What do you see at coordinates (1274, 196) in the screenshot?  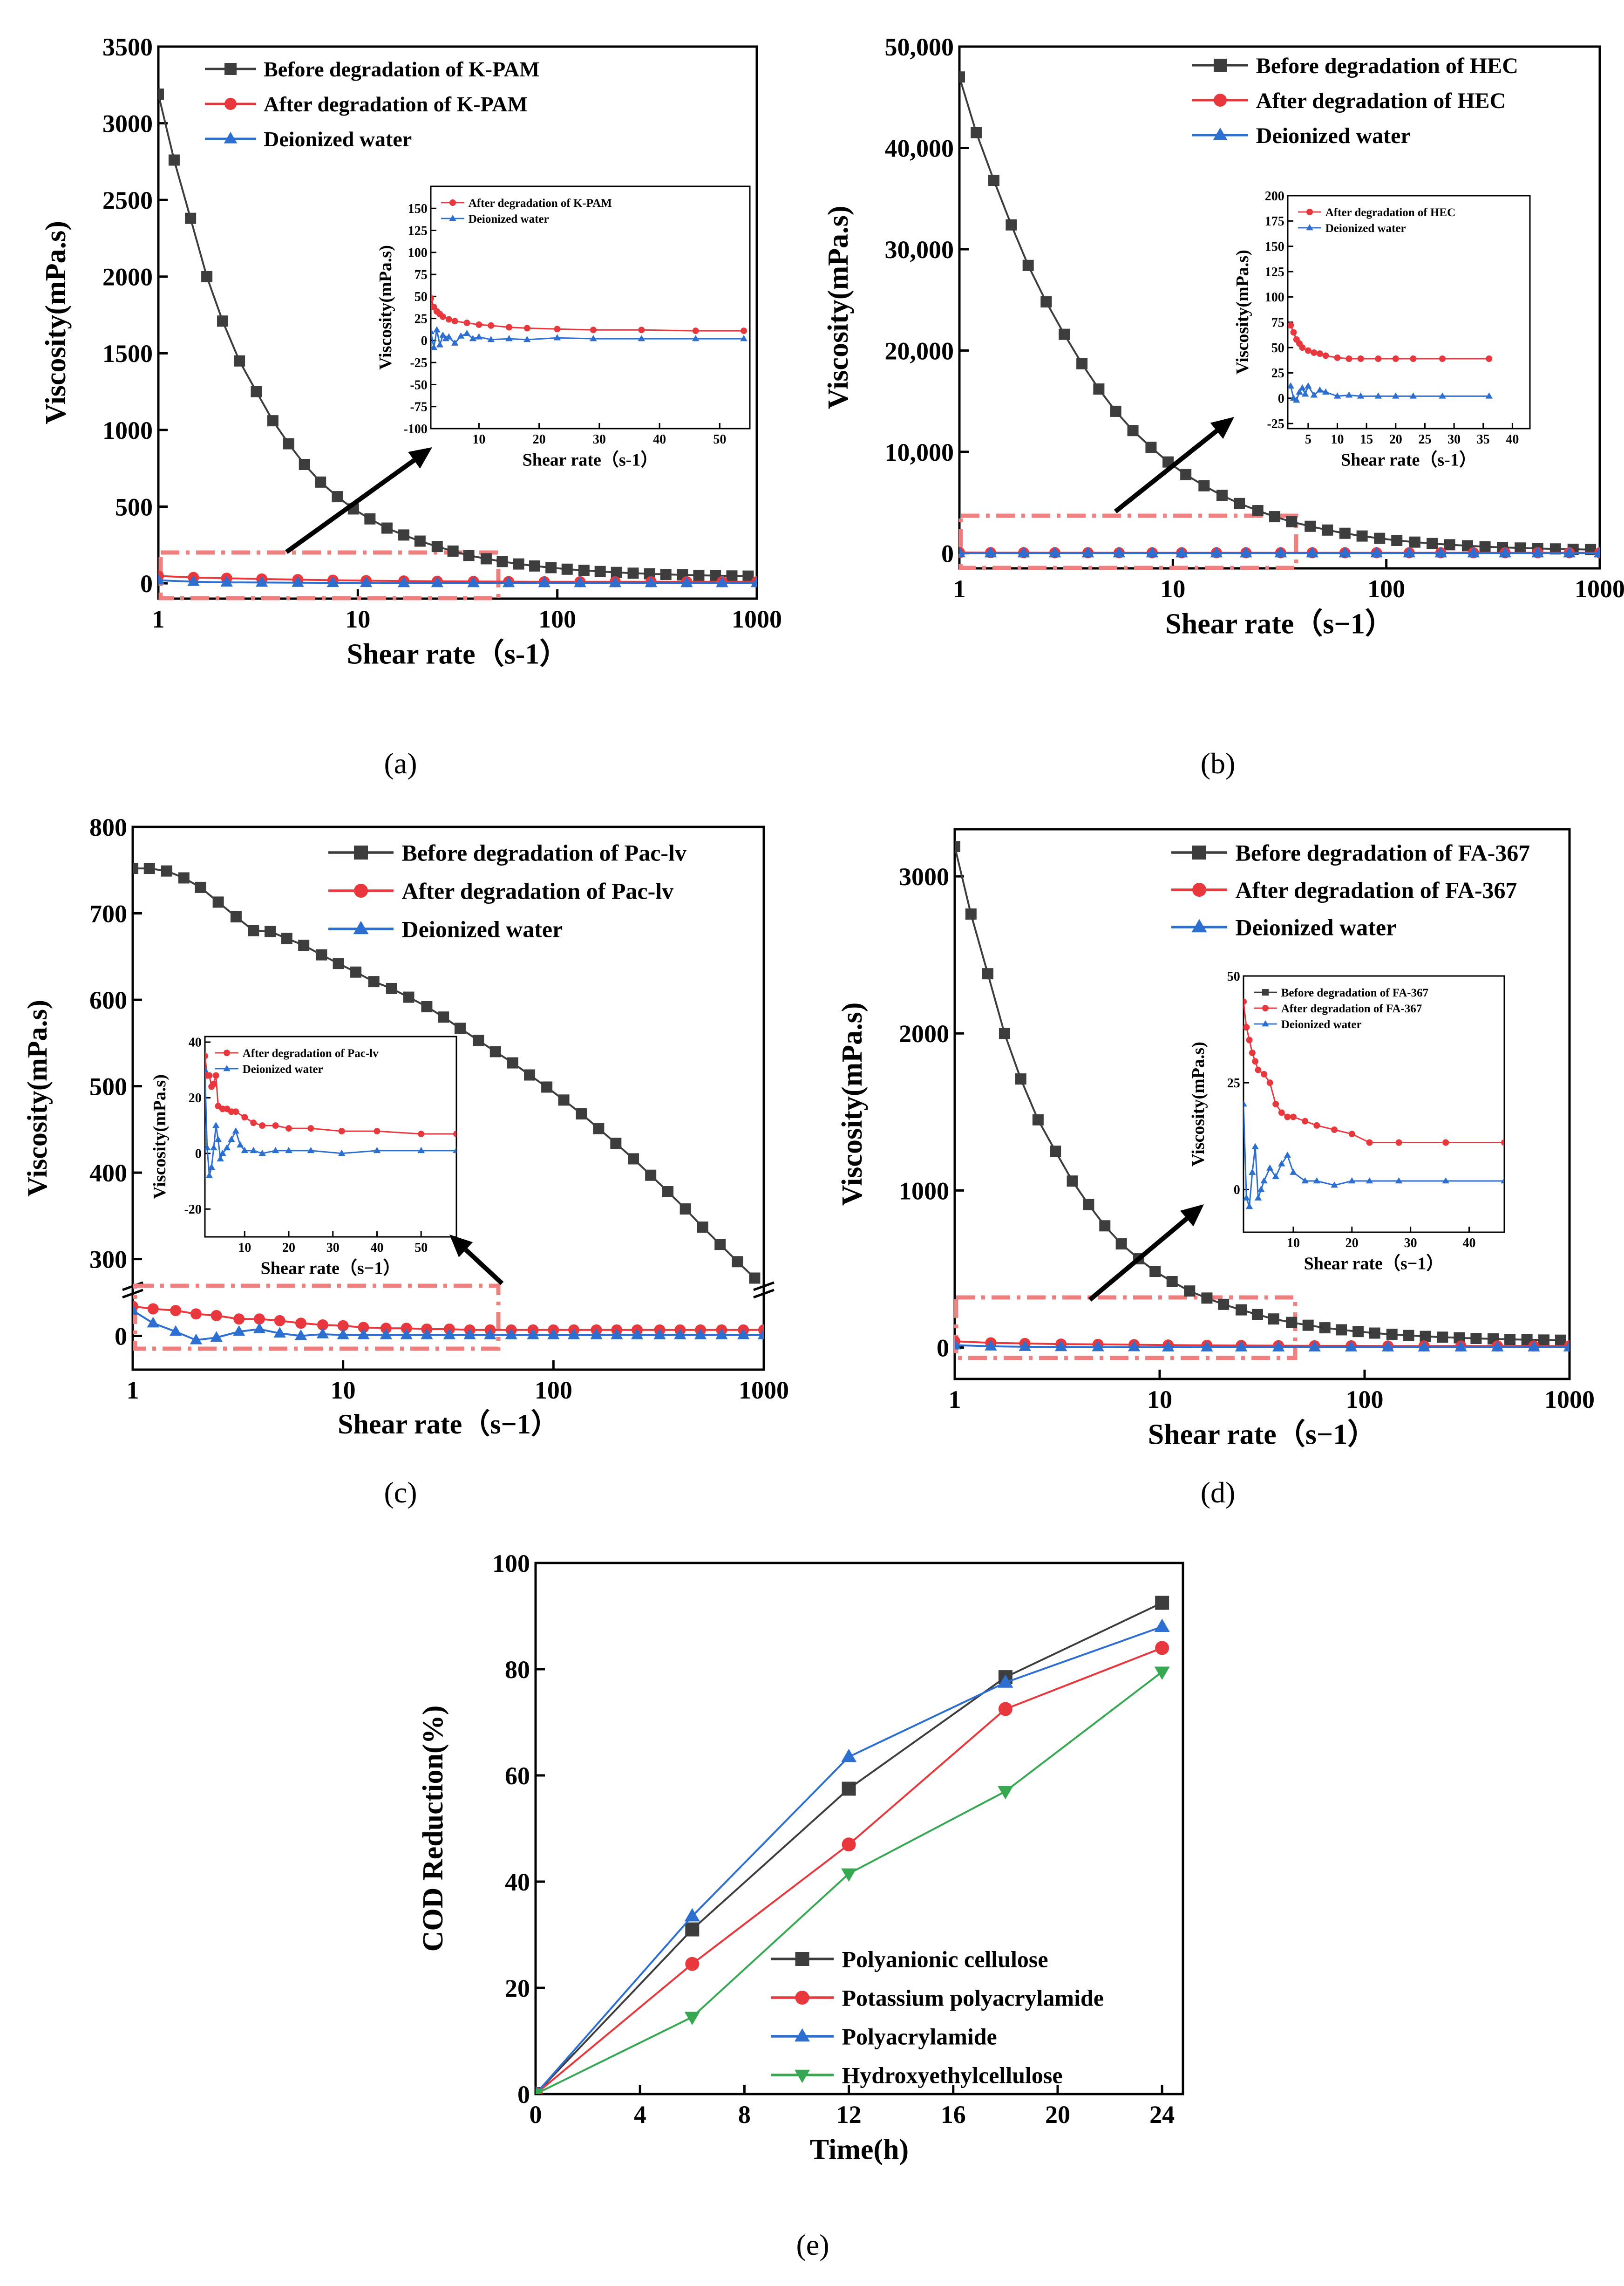 I see `y-tick-label: 200` at bounding box center [1274, 196].